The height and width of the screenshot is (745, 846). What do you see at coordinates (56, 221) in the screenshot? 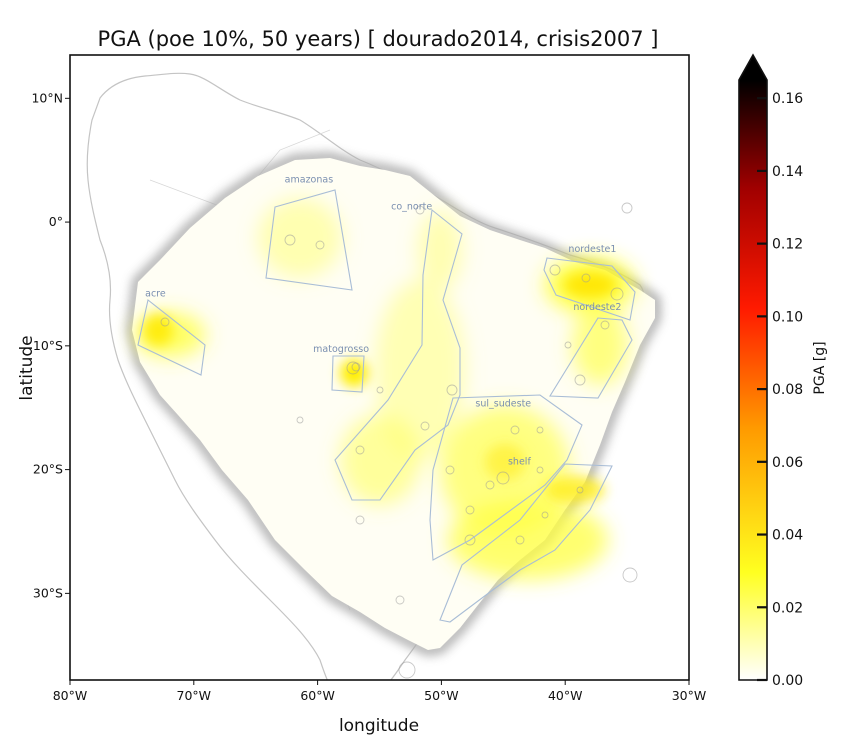
I see `y-tick-label: 0°` at bounding box center [56, 221].